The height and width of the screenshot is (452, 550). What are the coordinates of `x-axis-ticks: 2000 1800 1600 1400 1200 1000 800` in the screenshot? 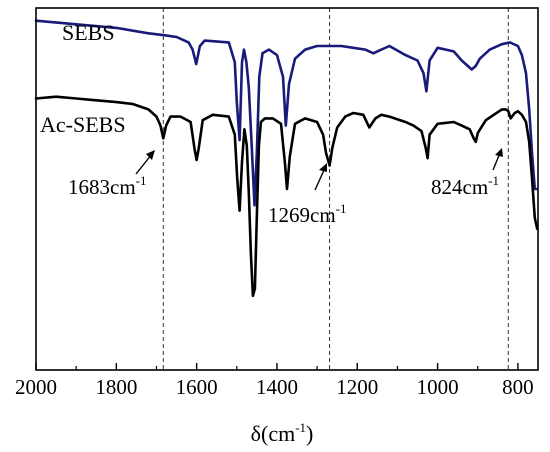 It's located at (274, 381).